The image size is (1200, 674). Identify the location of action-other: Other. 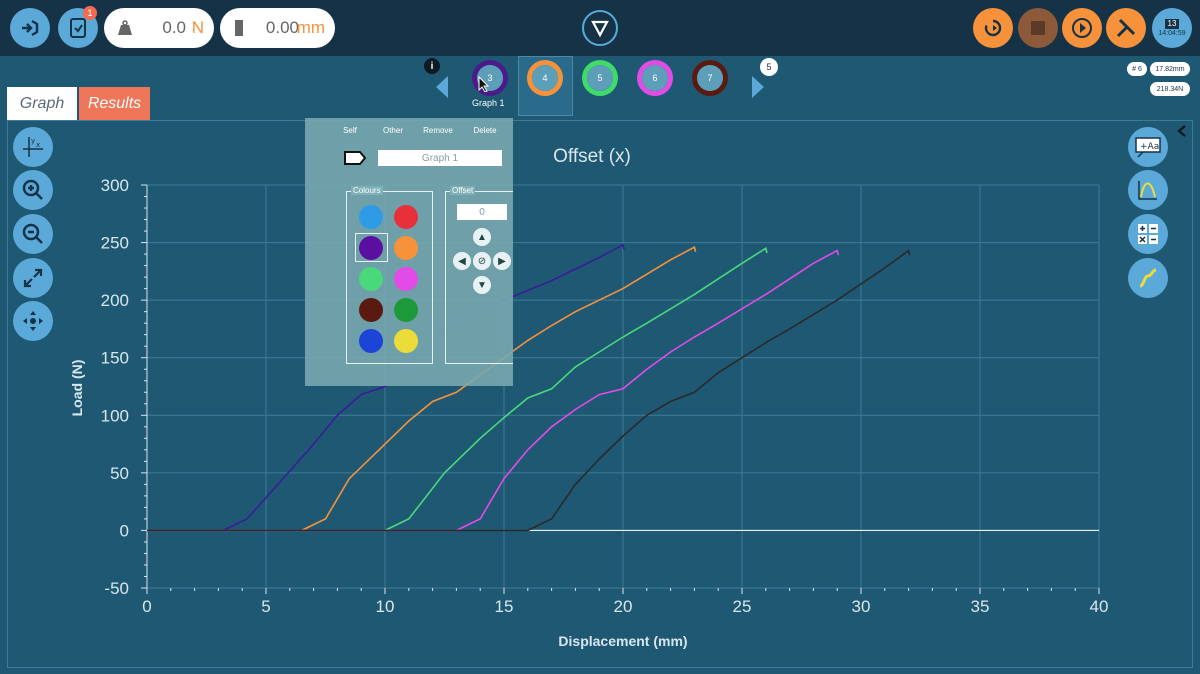
(392, 130).